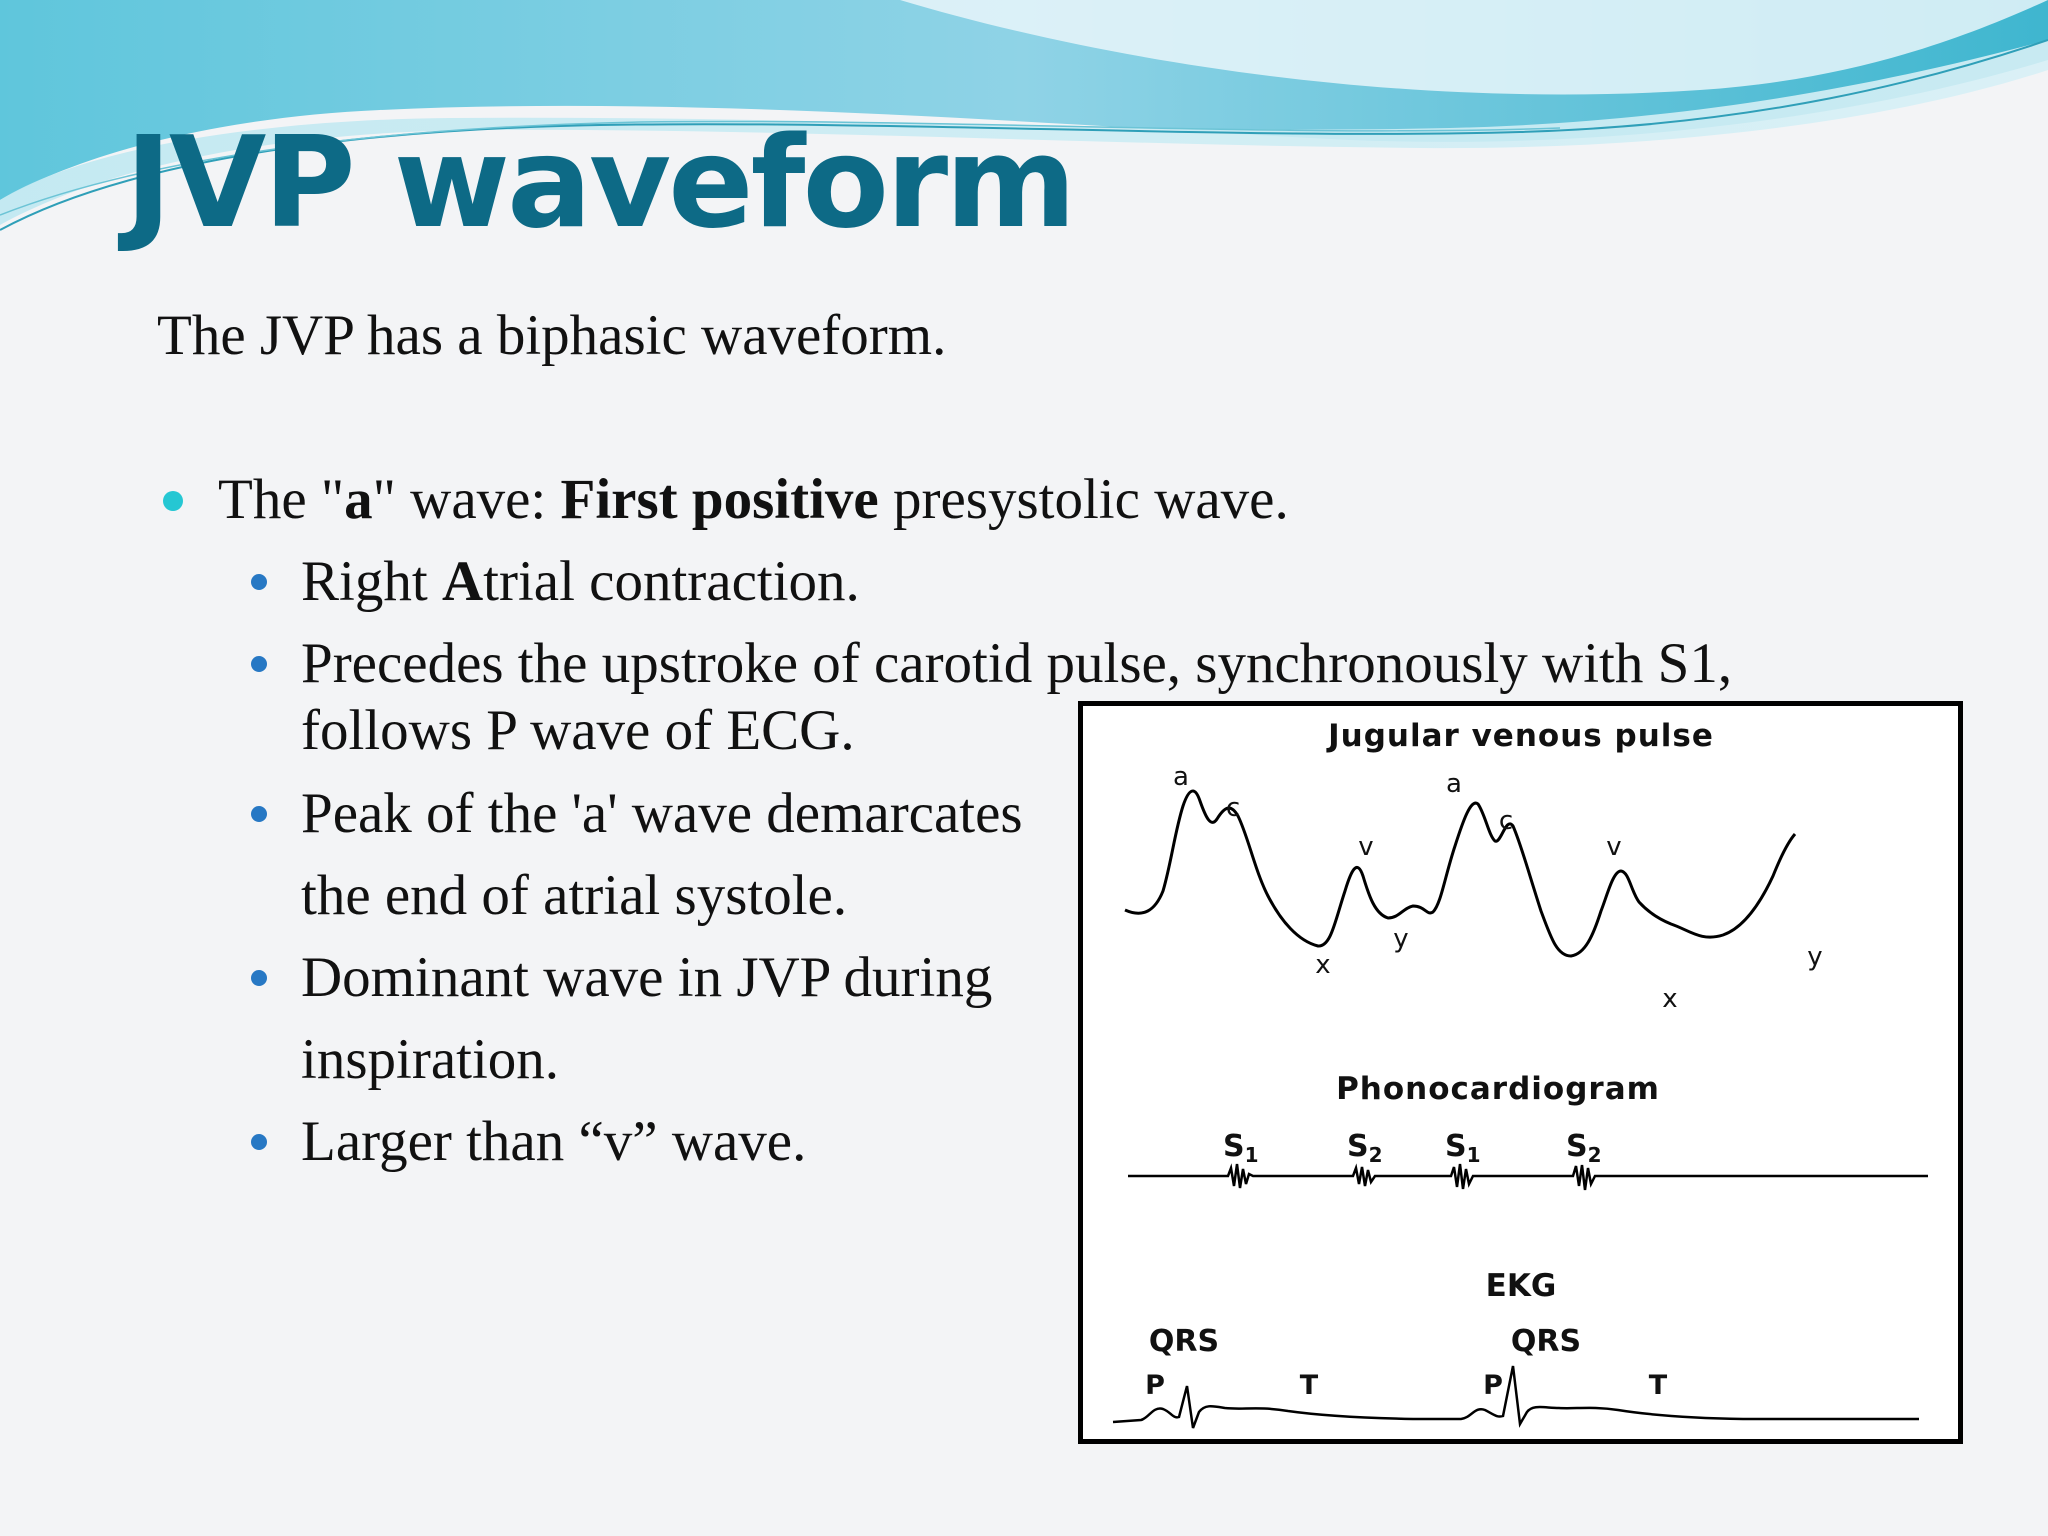 The image size is (2048, 1536). What do you see at coordinates (1463, 1148) in the screenshot?
I see `pcg-s1-label-2: S1` at bounding box center [1463, 1148].